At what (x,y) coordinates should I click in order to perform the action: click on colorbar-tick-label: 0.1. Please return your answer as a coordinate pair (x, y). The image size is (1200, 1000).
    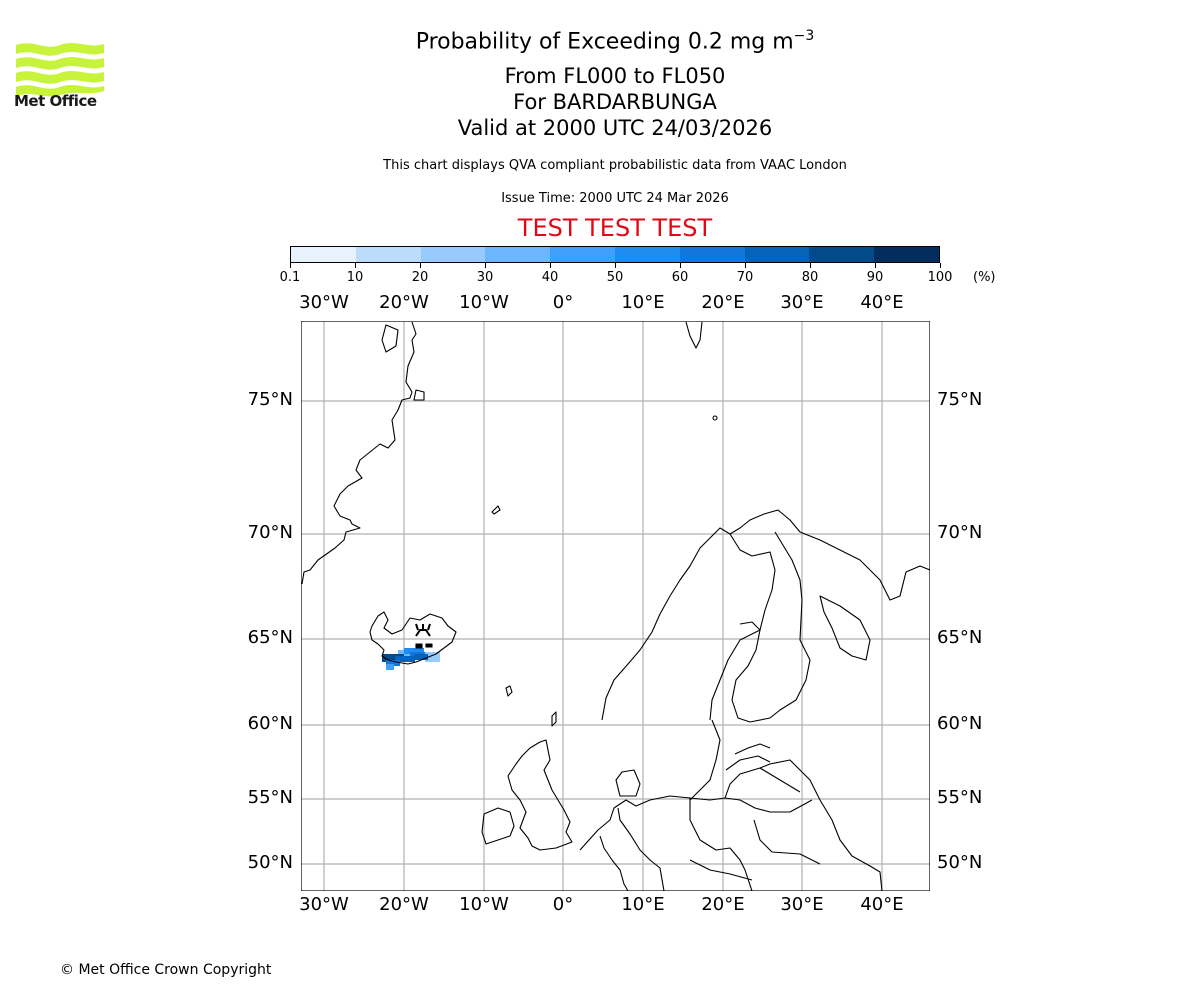
    Looking at the image, I should click on (290, 277).